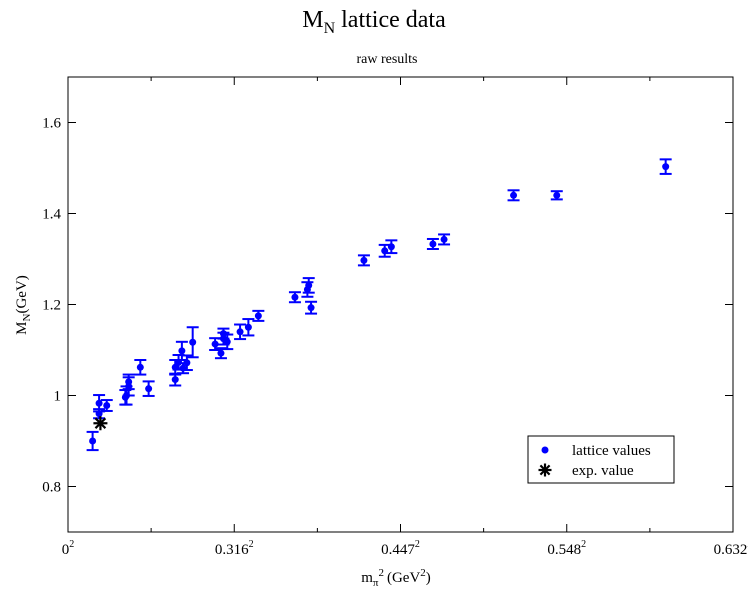 The width and height of the screenshot is (748, 601). I want to click on x-tick-label: 0.4472, so click(400, 548).